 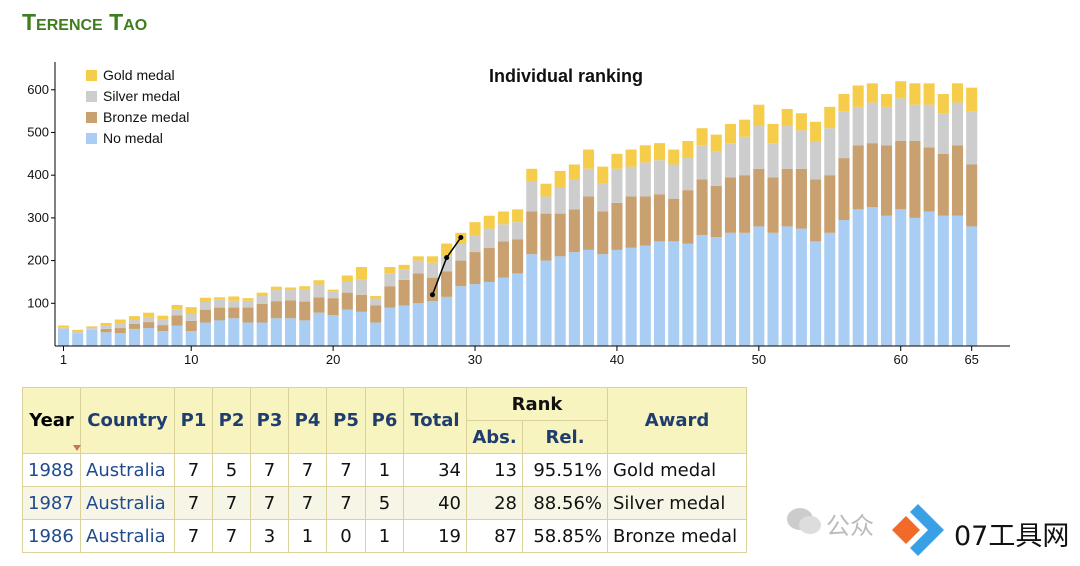 What do you see at coordinates (346, 420) in the screenshot?
I see `header-cell: P5` at bounding box center [346, 420].